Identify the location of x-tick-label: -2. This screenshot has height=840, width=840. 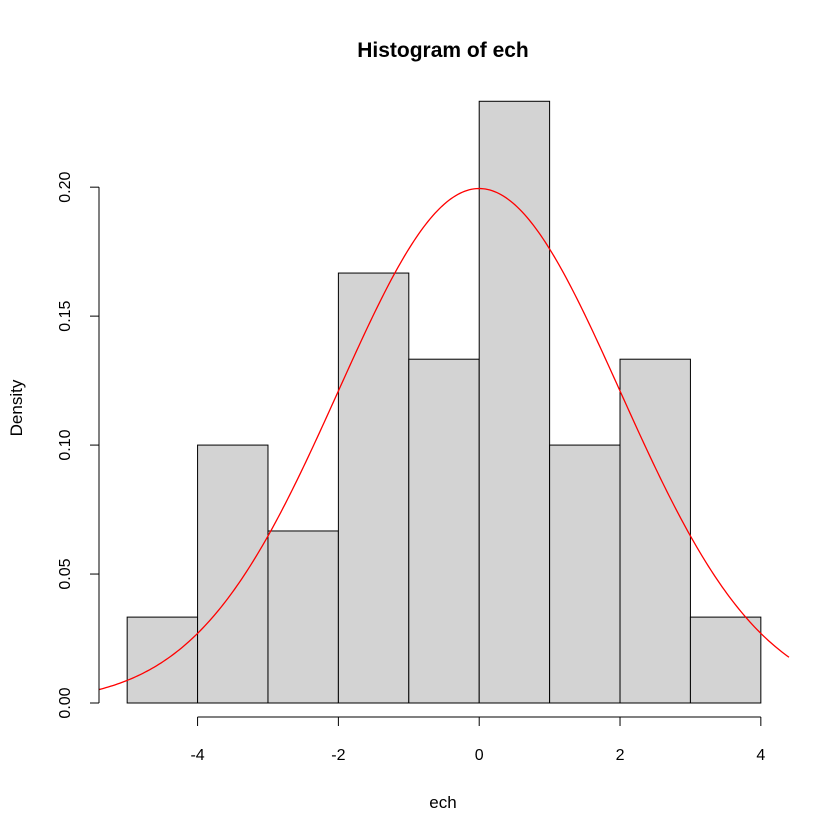
(338, 755).